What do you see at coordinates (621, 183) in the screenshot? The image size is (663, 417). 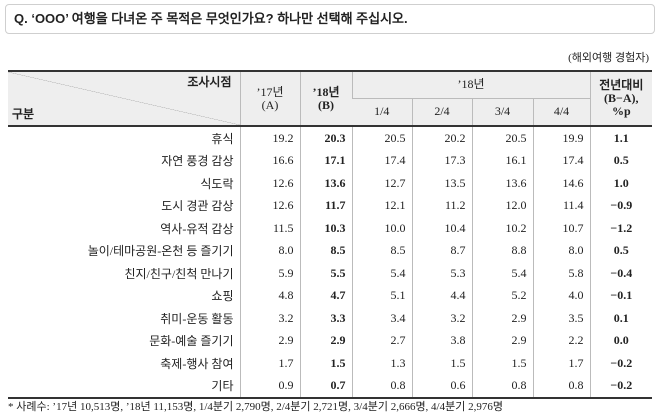 I see `cell: 1.0` at bounding box center [621, 183].